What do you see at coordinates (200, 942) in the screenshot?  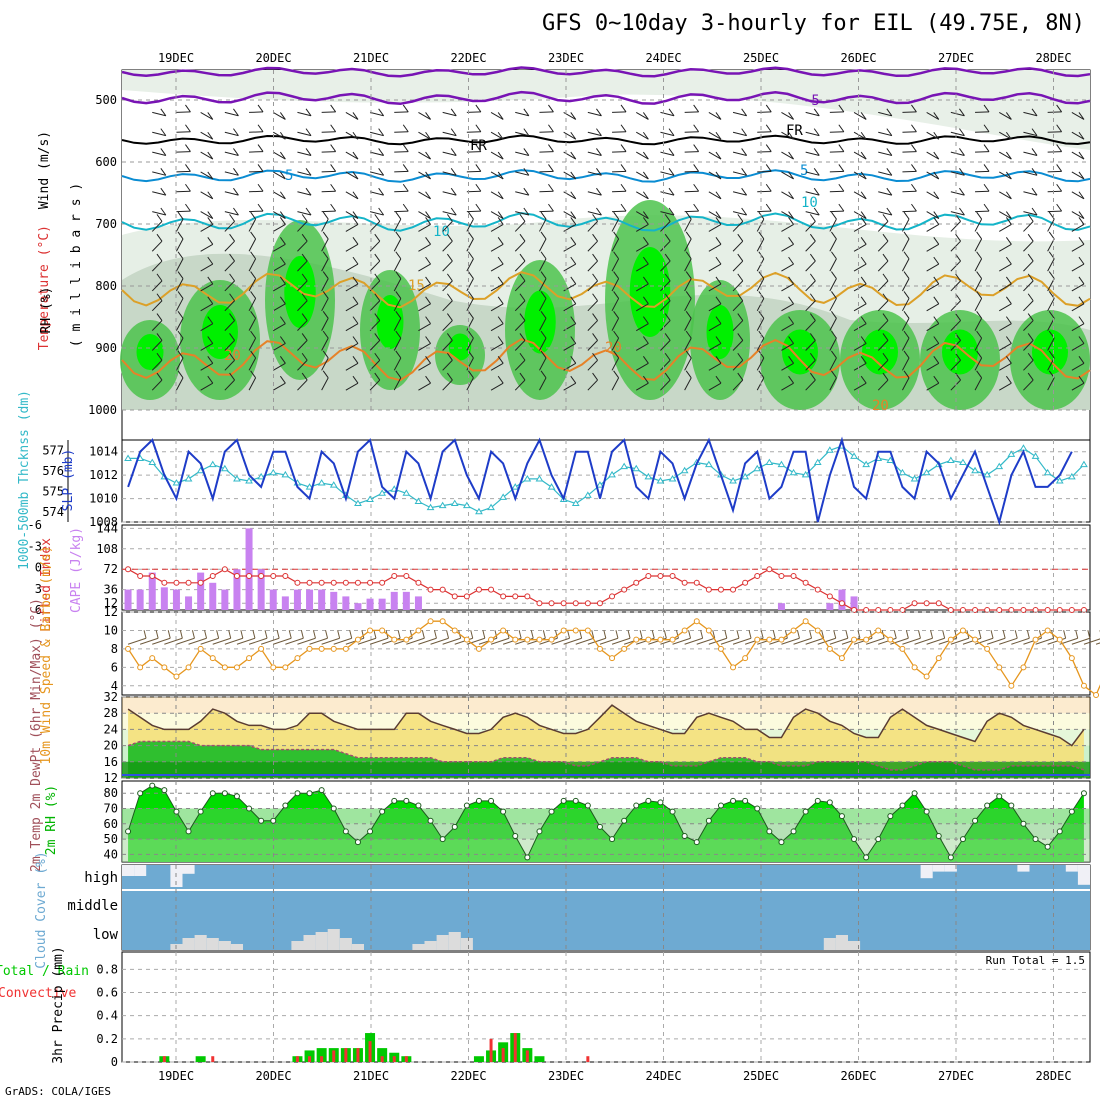 I see `cloud-low-bar` at bounding box center [200, 942].